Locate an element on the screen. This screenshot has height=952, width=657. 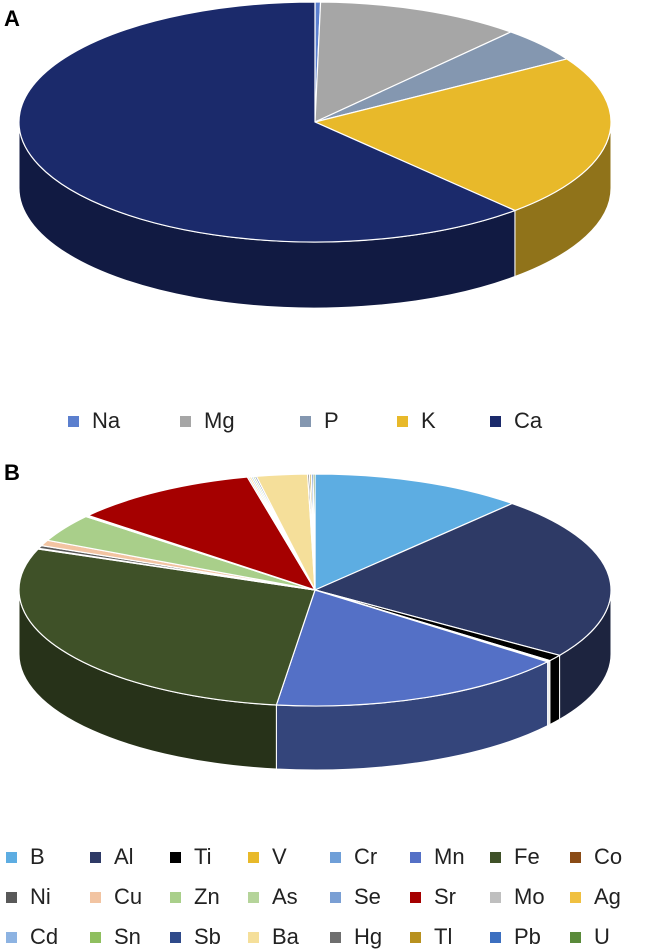
legend-item-v: V is located at coordinates (267, 857).